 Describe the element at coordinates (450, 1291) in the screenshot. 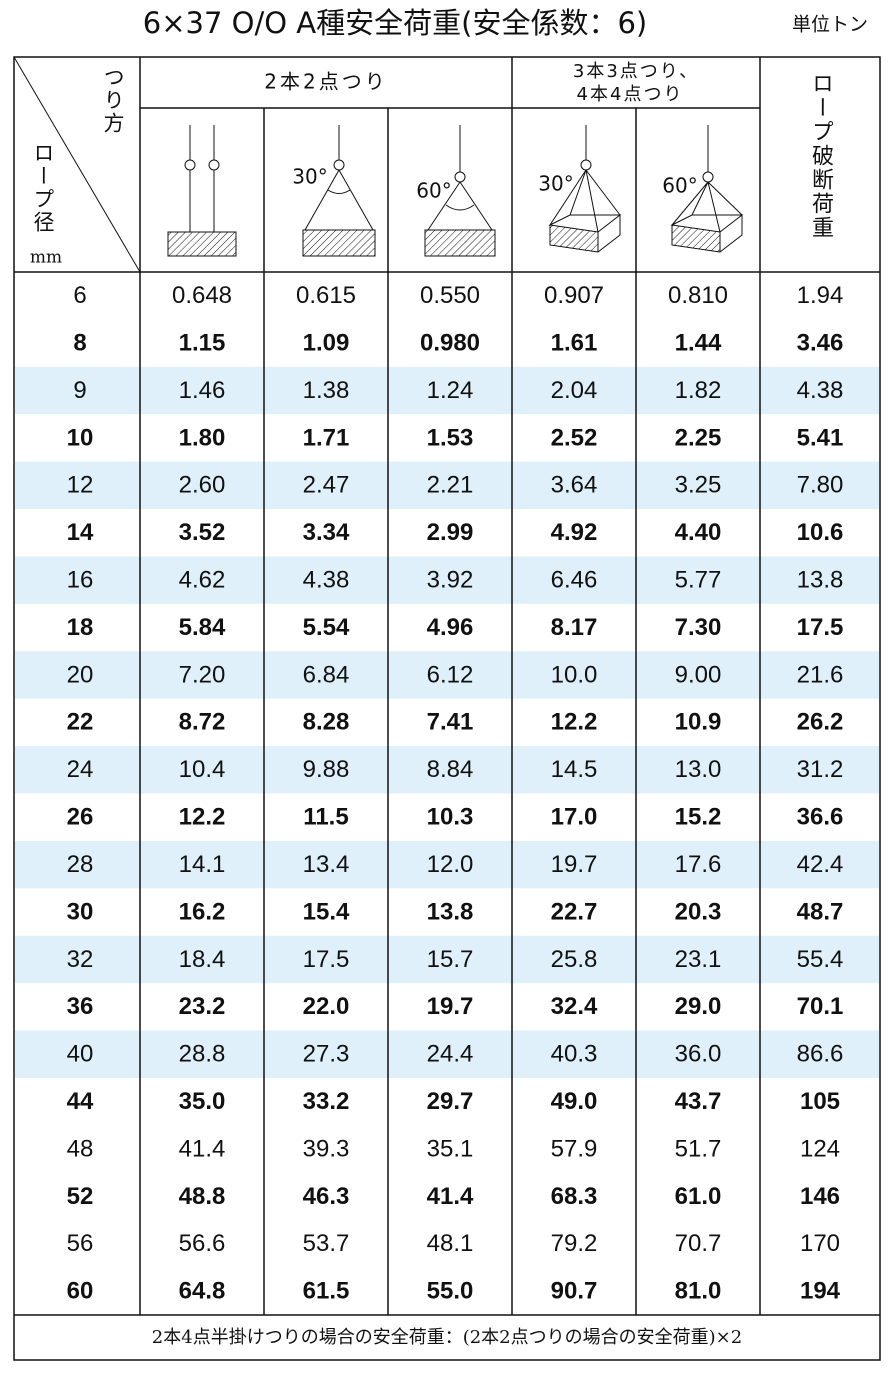

I see `cell: 55.0` at that location.